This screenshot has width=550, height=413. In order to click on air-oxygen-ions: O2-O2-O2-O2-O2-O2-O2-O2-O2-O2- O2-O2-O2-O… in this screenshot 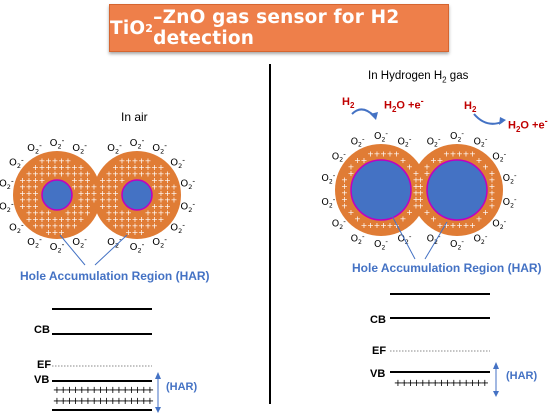, I will do `click(97, 195)`.